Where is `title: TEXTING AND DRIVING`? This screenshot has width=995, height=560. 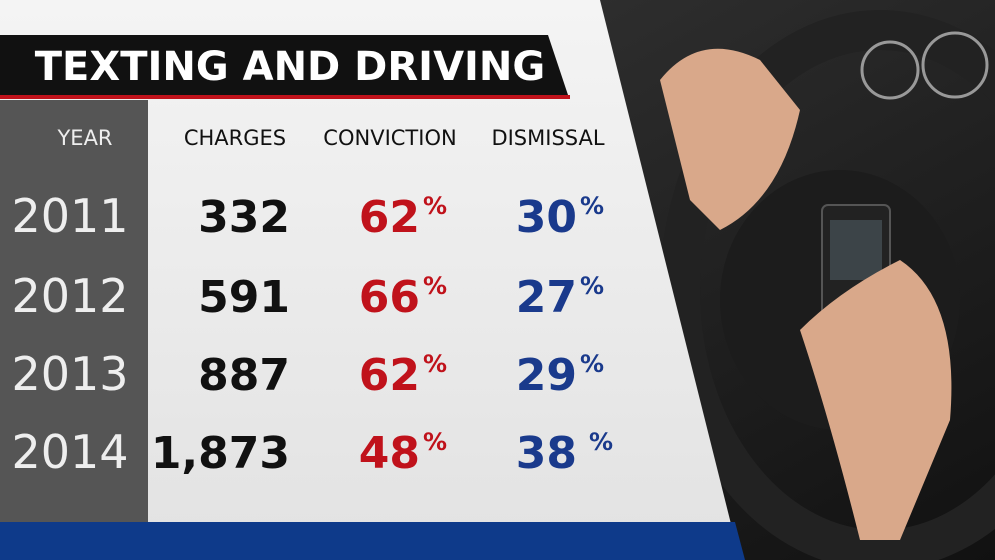
title: TEXTING AND DRIVING is located at coordinates (290, 67).